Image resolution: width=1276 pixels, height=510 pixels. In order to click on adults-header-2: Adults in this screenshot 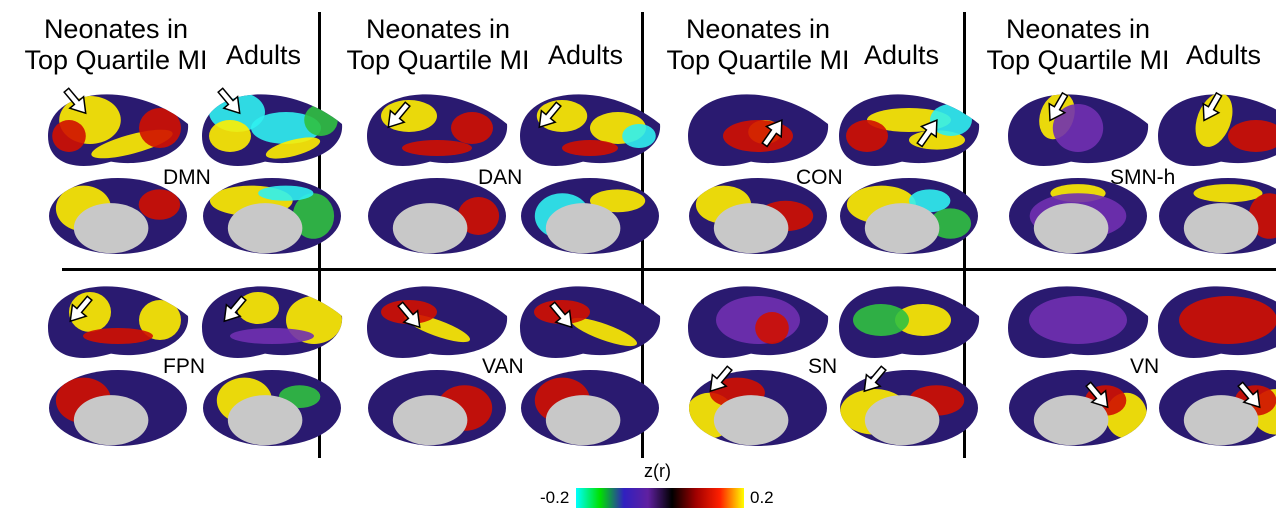, I will do `click(586, 55)`.